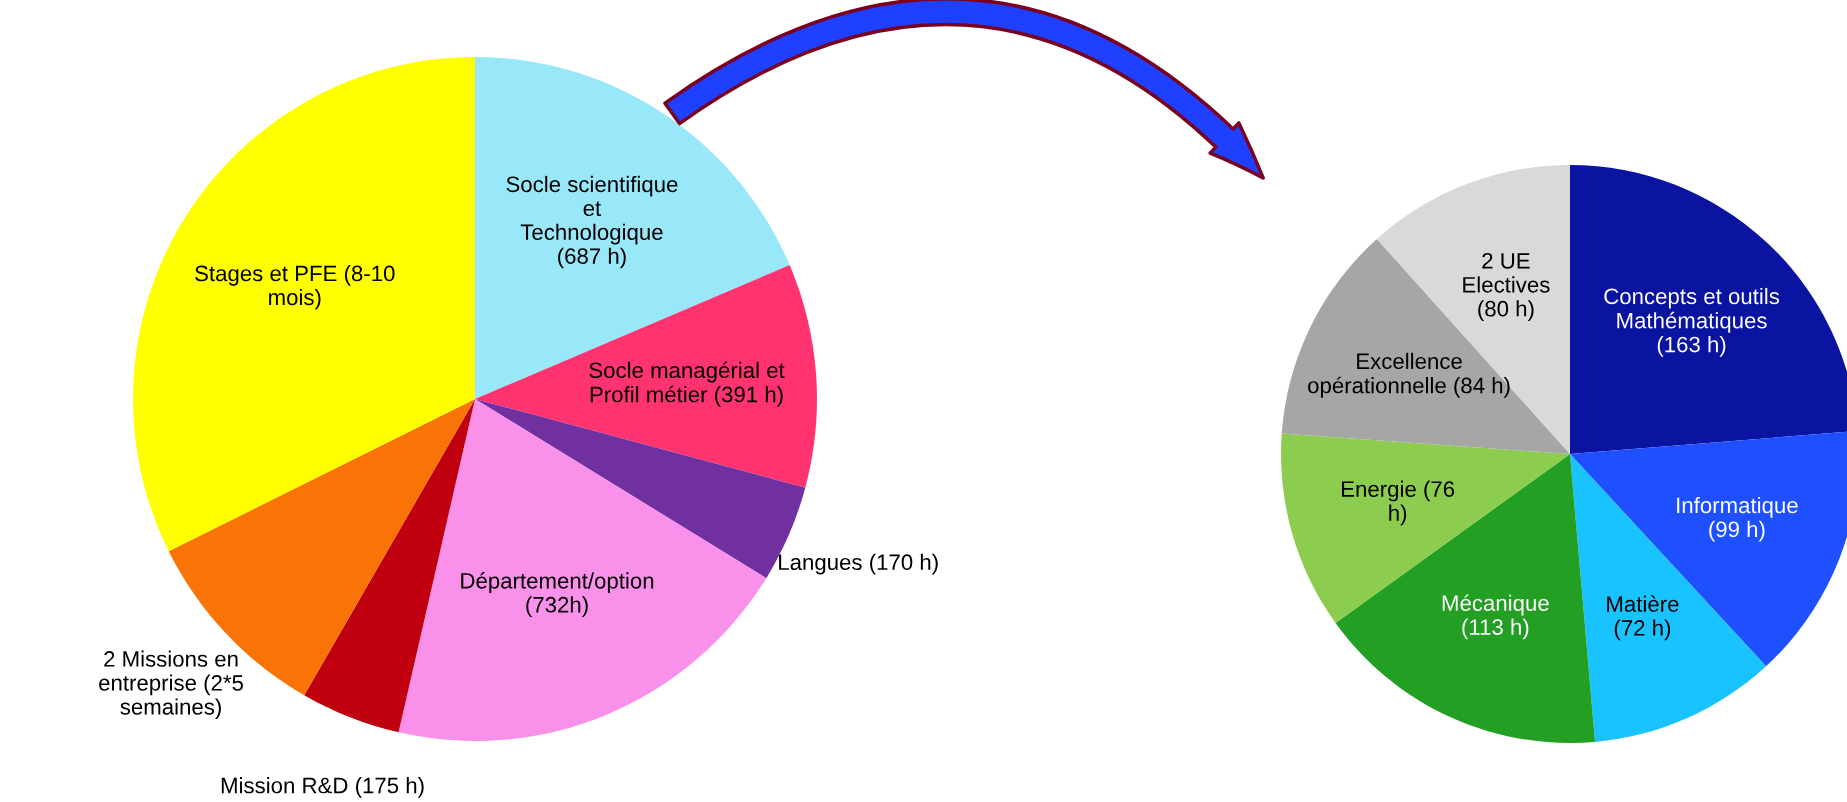  I want to click on slice-label: Concepts et outils Mathématiques (163 h), so click(1692, 322).